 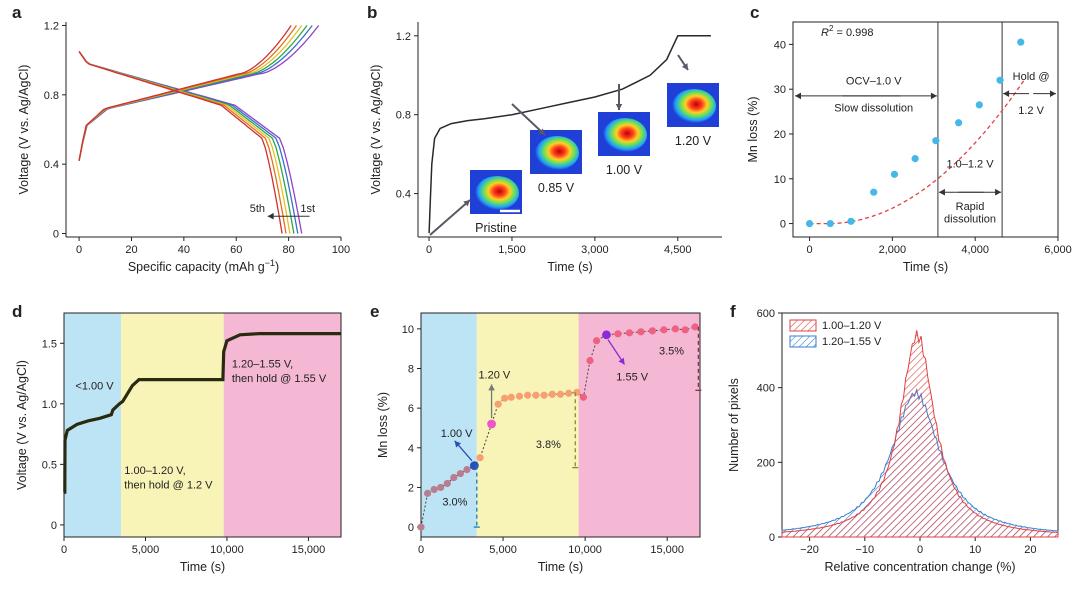 I want to click on panel-label-c: c, so click(x=754, y=12).